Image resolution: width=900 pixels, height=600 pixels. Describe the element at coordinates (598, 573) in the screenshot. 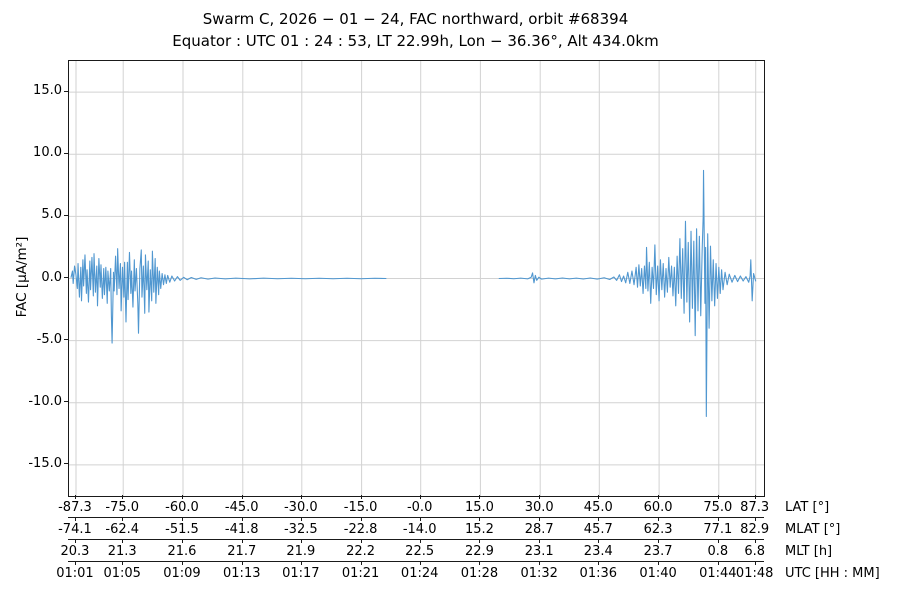

I see `utc-tick-label: 01:36` at that location.